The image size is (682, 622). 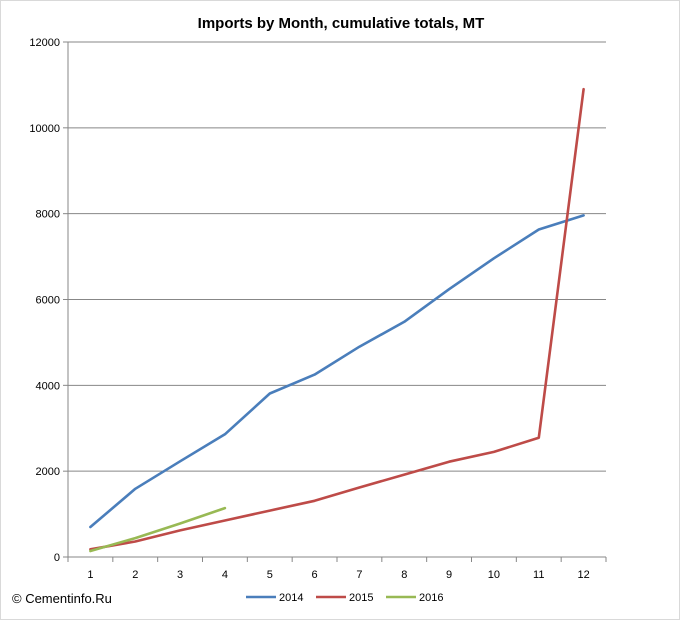 What do you see at coordinates (449, 575) in the screenshot?
I see `x-tick-label: 9` at bounding box center [449, 575].